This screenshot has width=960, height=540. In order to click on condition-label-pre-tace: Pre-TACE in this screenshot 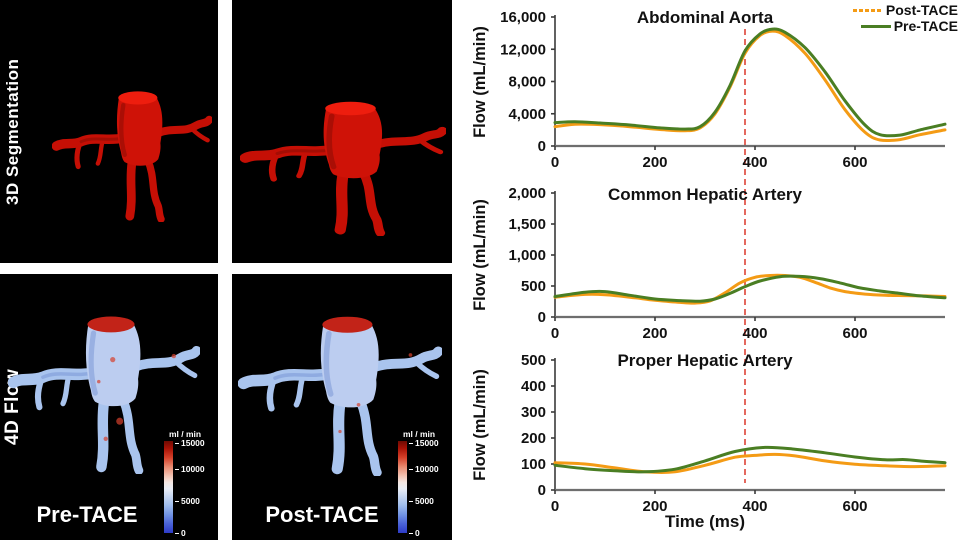, I will do `click(87, 514)`.